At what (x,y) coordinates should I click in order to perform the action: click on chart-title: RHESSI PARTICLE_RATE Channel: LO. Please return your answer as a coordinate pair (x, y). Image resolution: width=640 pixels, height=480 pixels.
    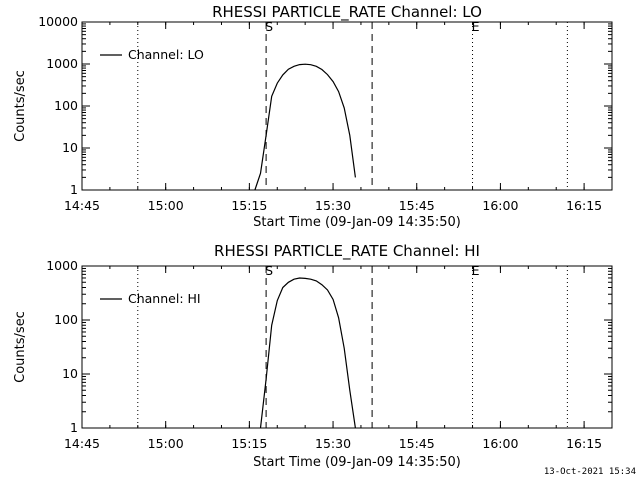
    Looking at the image, I should click on (347, 12).